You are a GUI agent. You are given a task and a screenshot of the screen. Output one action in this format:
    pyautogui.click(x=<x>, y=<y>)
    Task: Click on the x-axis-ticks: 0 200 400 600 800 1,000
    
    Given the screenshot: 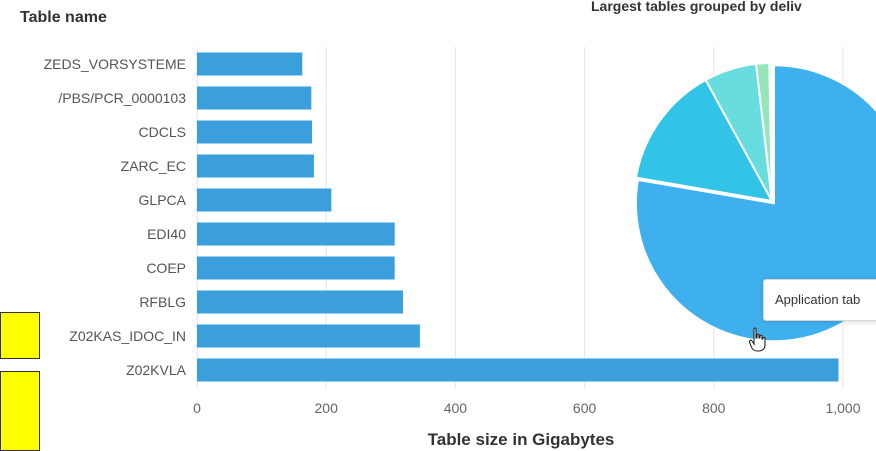 What is the action you would take?
    pyautogui.click(x=527, y=408)
    